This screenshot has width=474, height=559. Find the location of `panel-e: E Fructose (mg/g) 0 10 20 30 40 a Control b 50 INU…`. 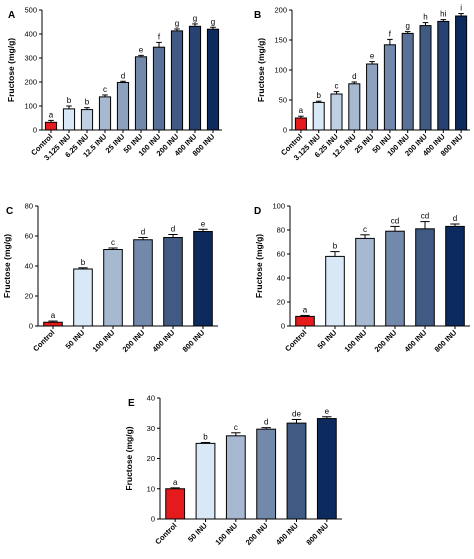

panel-e: E Fructose (mg/g) 0 10 20 30 40 a Control b 50 INU… is located at coordinates (233, 470).